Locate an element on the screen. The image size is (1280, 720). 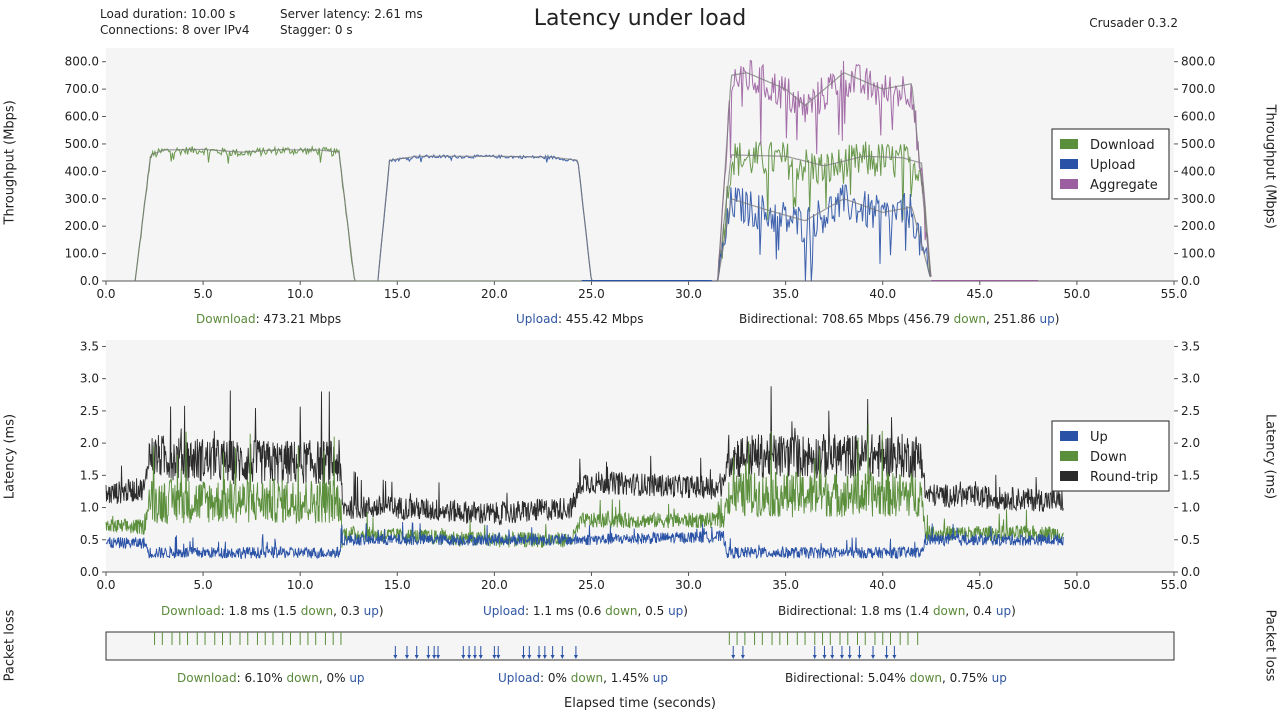
latency-summary-download: Download: 1.8 ms (1.5 down, 0.3 up) is located at coordinates (272, 611).